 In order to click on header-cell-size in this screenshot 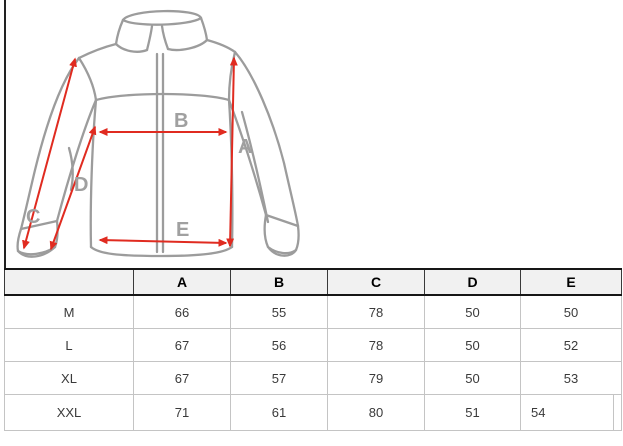, I will do `click(69, 282)`.